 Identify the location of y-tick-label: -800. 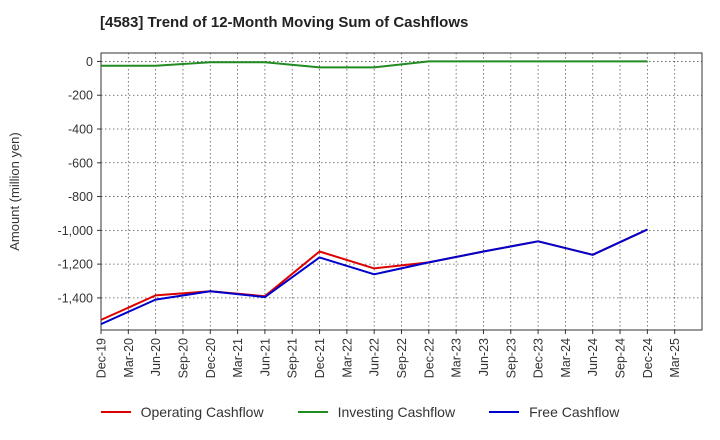
(80, 197).